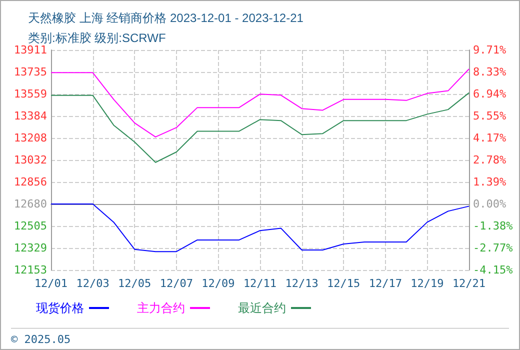 The height and width of the screenshot is (350, 520). I want to click on y-tick-label: 13735, so click(30, 72).